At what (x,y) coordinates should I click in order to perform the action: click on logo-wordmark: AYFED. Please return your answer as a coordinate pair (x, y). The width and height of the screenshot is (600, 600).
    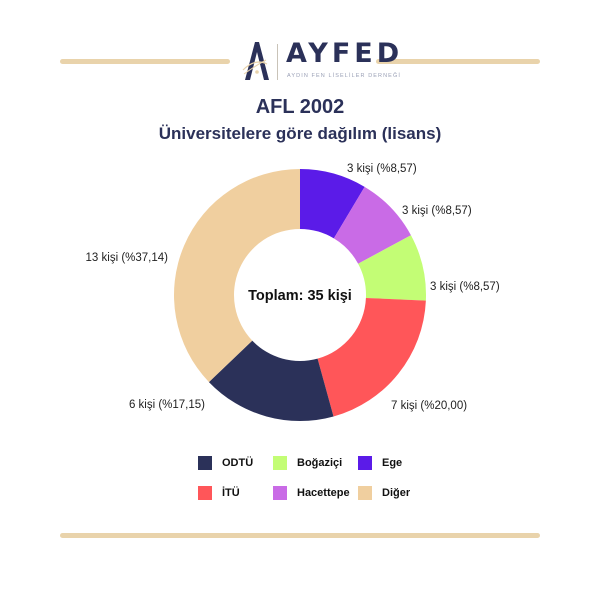
    Looking at the image, I should click on (345, 53).